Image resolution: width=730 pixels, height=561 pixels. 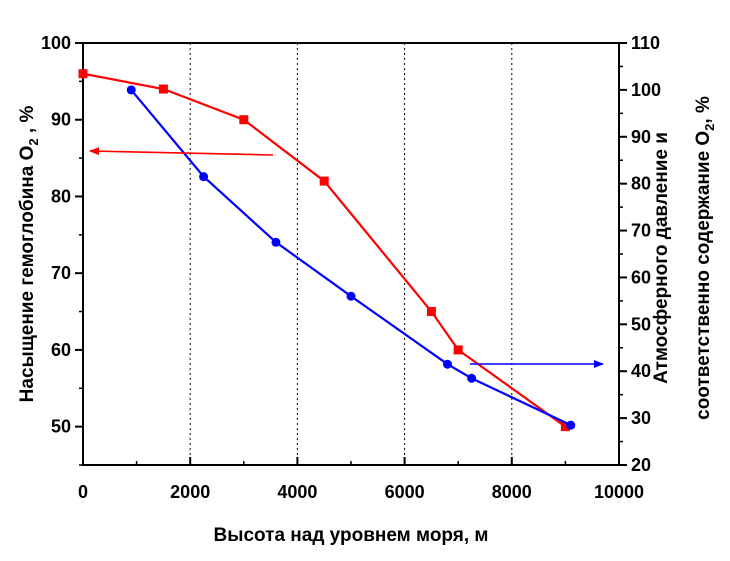 I want to click on y-right-tick-label: 30, so click(x=641, y=418).